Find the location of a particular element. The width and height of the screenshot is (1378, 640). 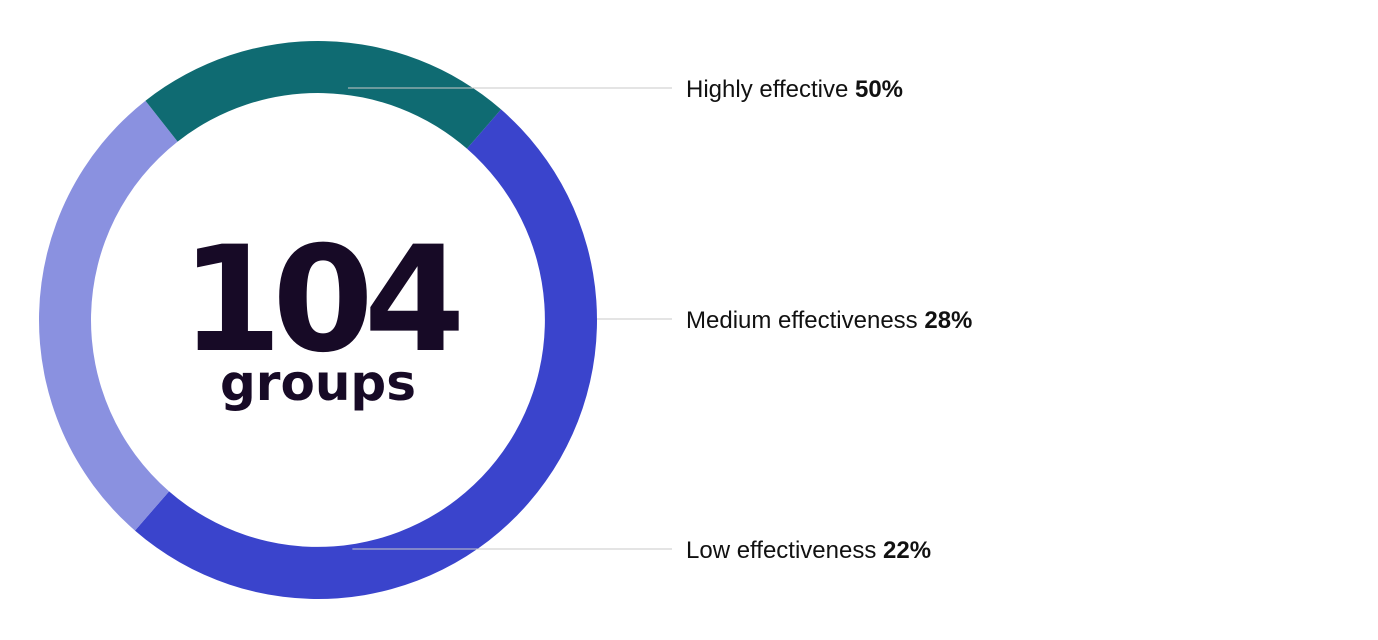

legend-value: 28% is located at coordinates (948, 320).